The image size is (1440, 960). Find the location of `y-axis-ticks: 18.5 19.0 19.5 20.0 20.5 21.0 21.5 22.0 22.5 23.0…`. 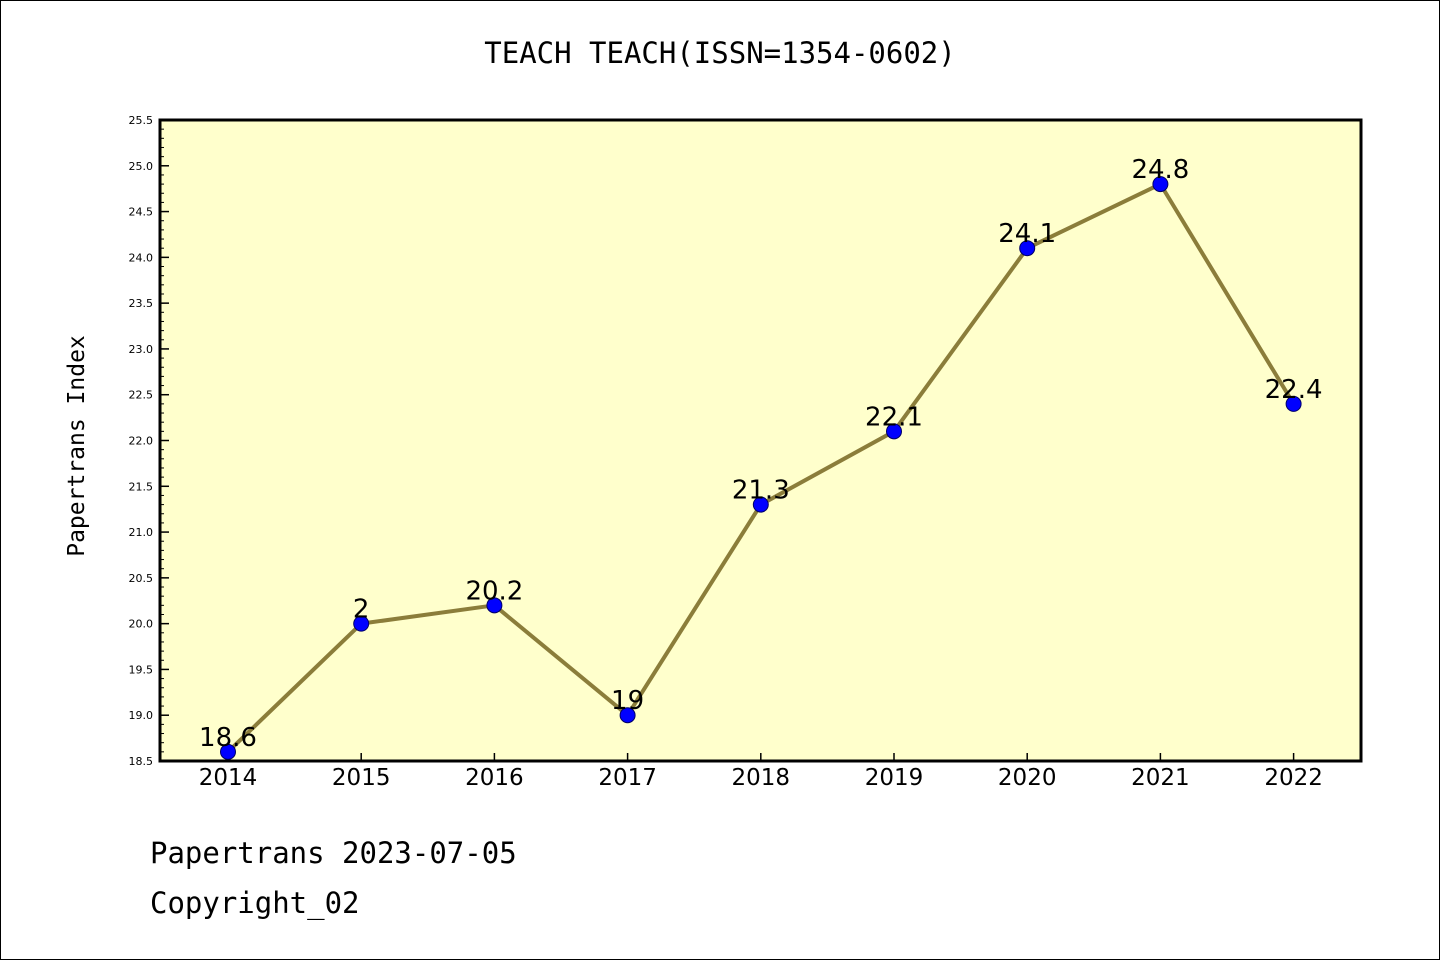

y-axis-ticks: 18.5 19.0 19.5 20.0 20.5 21.0 21.5 22.0 22.5 23.0… is located at coordinates (149, 441).